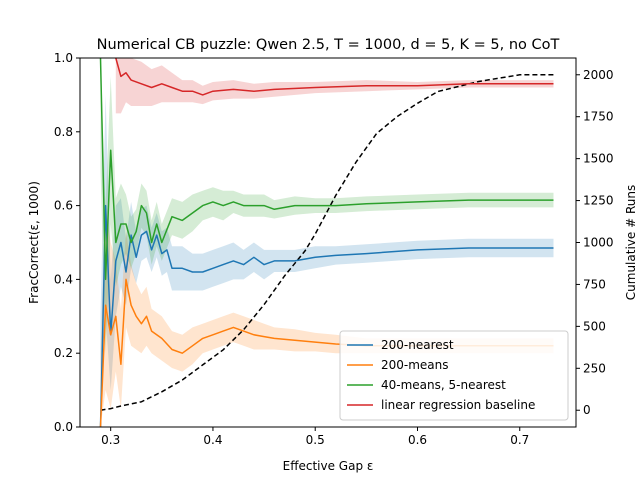 This screenshot has width=640, height=480. Describe the element at coordinates (519, 440) in the screenshot. I see `x-tick-label: 0.7` at that location.